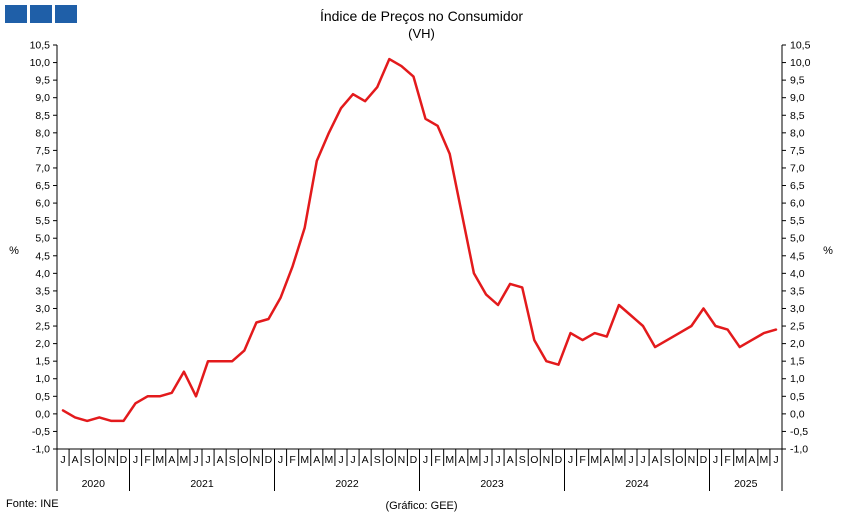 Image resolution: width=843 pixels, height=518 pixels. Describe the element at coordinates (797, 327) in the screenshot. I see `y-tick-label-right: 2,5` at that location.